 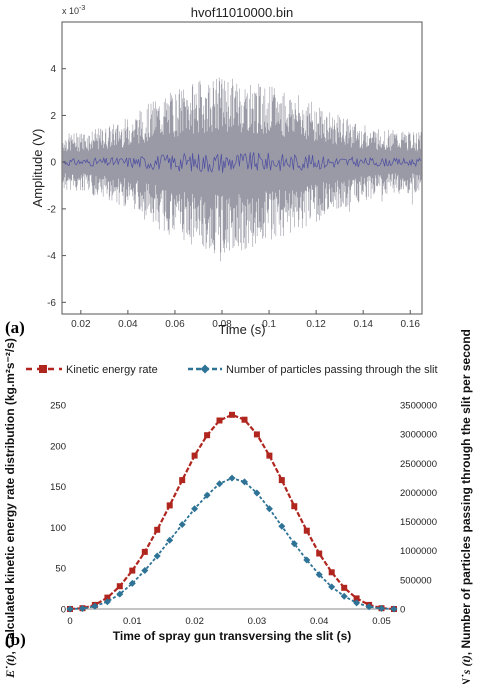 What do you see at coordinates (43, 369) in the screenshot?
I see `legend-kinetic-marker` at bounding box center [43, 369].